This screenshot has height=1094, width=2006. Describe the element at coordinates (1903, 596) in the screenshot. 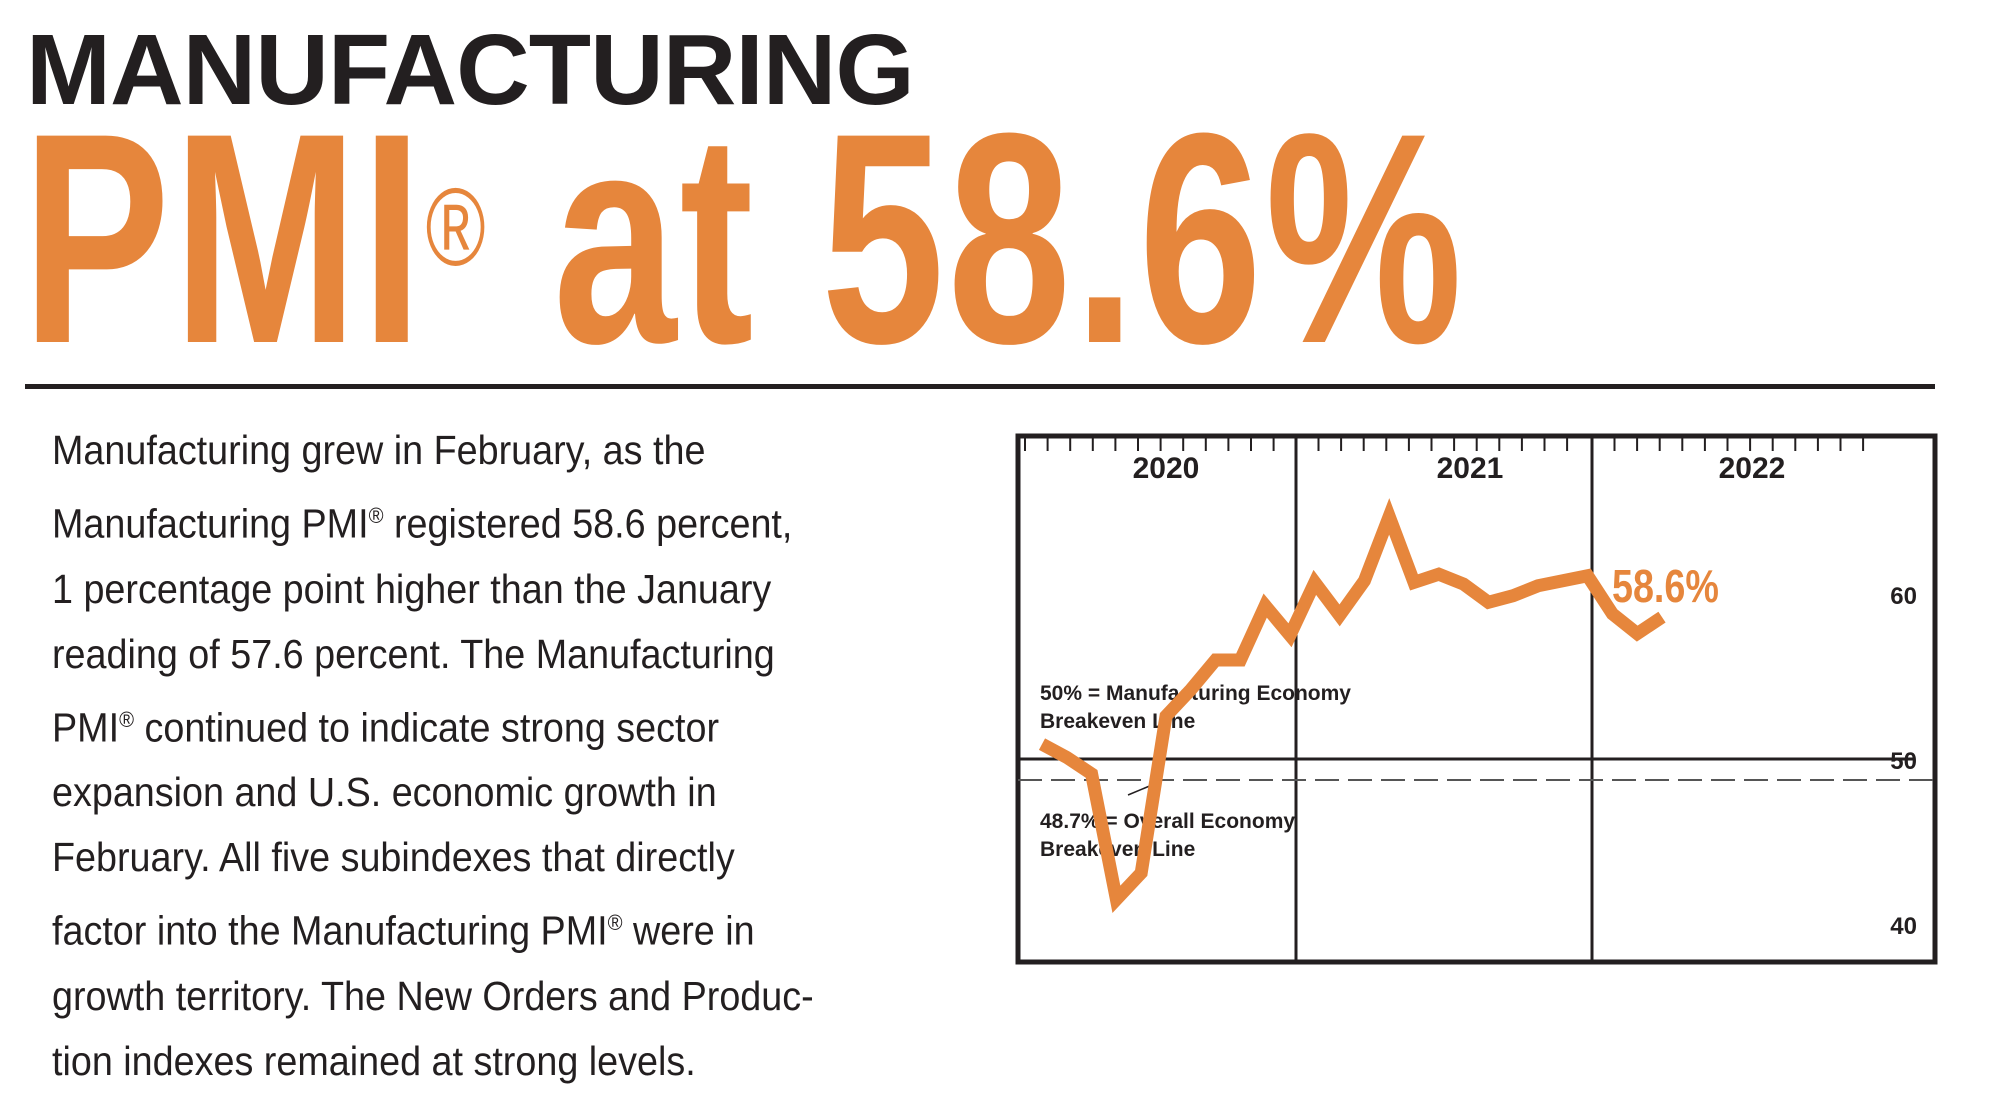

I see `y-tick-label: 60` at that location.